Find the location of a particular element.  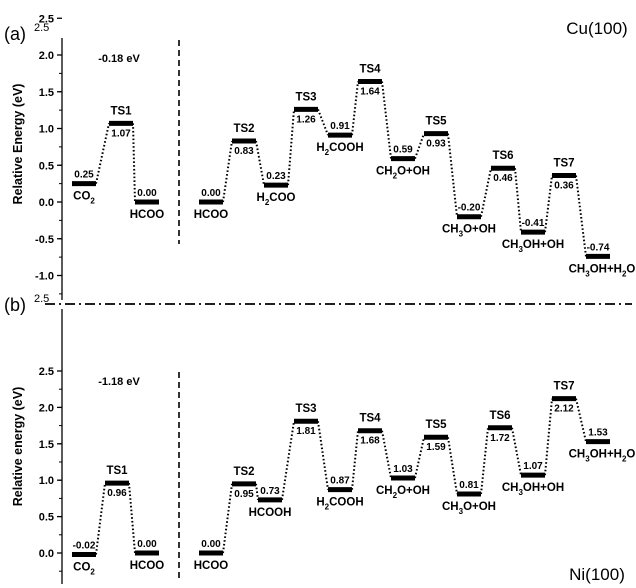

y-axis-label: Relative Energy (eV) is located at coordinates (18, 144).